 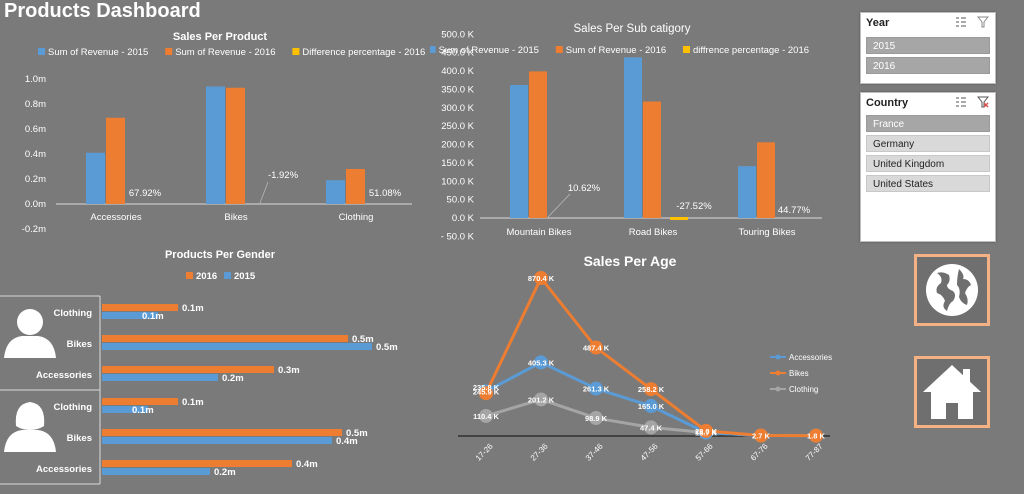 What do you see at coordinates (245, 276) in the screenshot?
I see `legend-label: 2015` at bounding box center [245, 276].